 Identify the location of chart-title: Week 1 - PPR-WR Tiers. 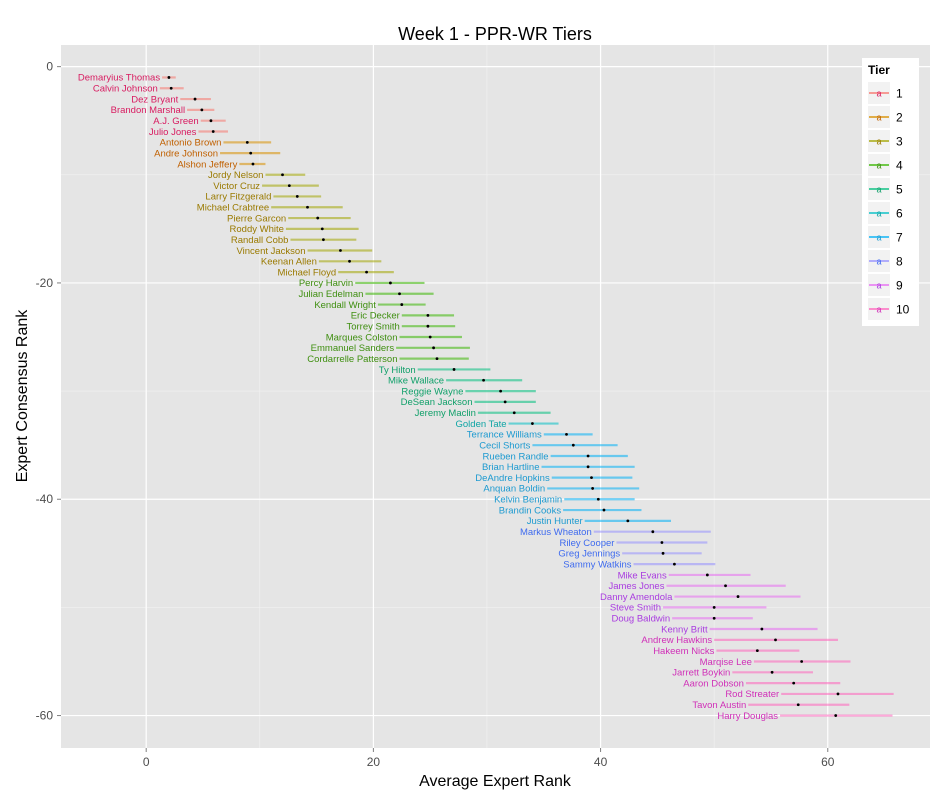
(495, 34).